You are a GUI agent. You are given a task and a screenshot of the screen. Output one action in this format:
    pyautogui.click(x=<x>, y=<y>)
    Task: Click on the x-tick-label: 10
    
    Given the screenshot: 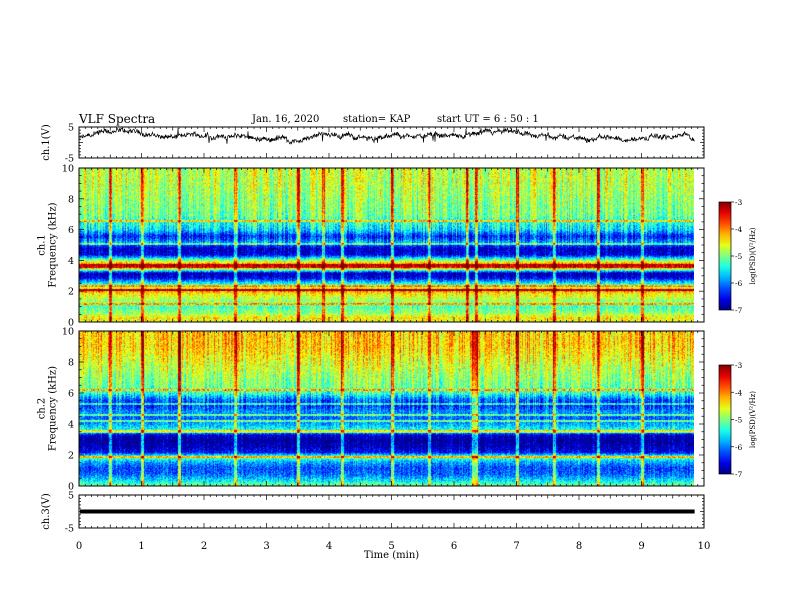 What is the action you would take?
    pyautogui.click(x=704, y=546)
    